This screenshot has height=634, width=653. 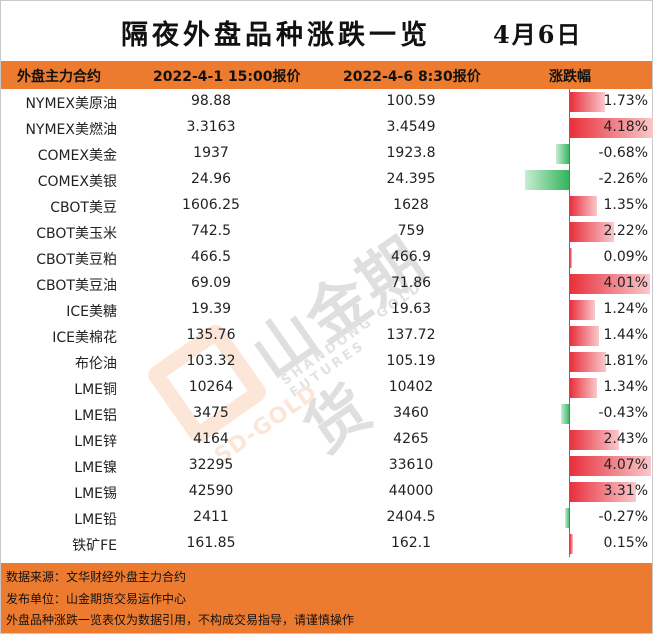 What do you see at coordinates (411, 361) in the screenshot?
I see `price-2: 105.19` at bounding box center [411, 361].